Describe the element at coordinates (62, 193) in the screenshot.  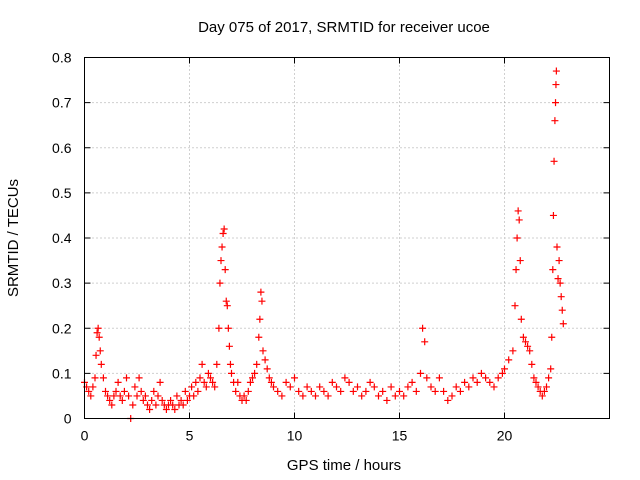
I see `y-tick-label: 0.5` at that location.